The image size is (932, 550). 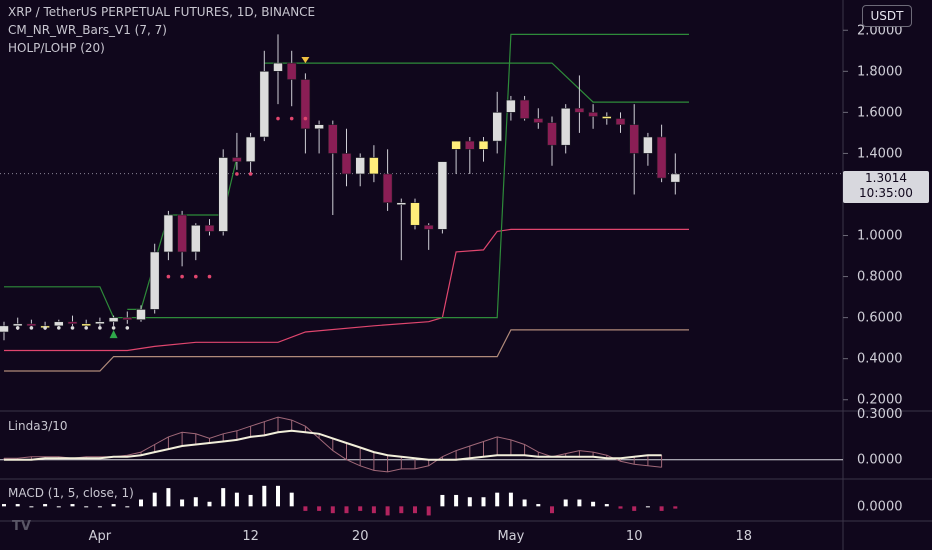 I want to click on last-price-tag: 1.3014 10:35:00, so click(x=886, y=187).